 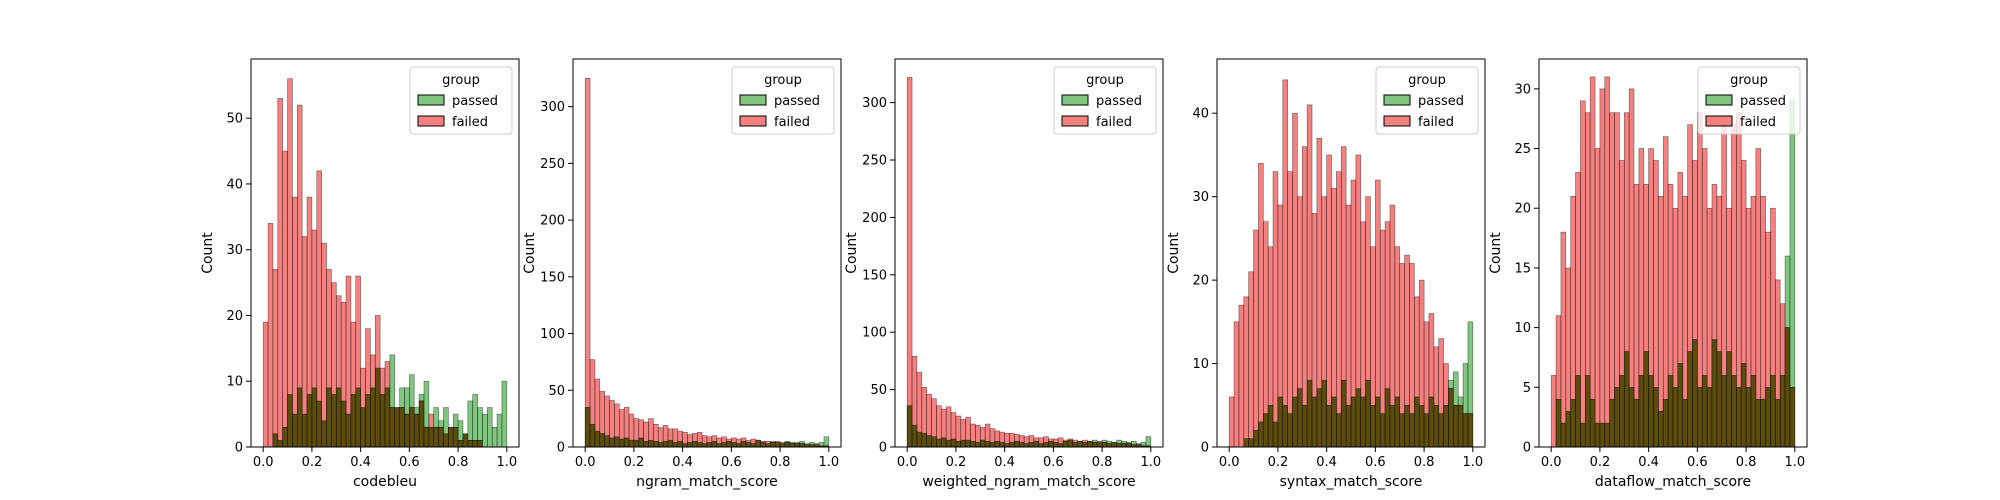 What do you see at coordinates (552, 277) in the screenshot?
I see `y-tick-label: 150` at bounding box center [552, 277].